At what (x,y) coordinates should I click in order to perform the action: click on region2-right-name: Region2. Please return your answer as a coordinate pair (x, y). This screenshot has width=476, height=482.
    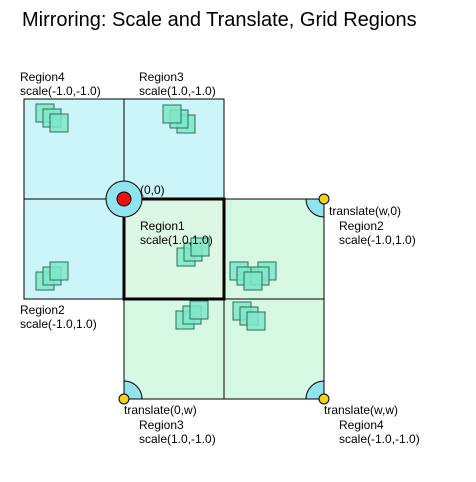
    Looking at the image, I should click on (361, 226).